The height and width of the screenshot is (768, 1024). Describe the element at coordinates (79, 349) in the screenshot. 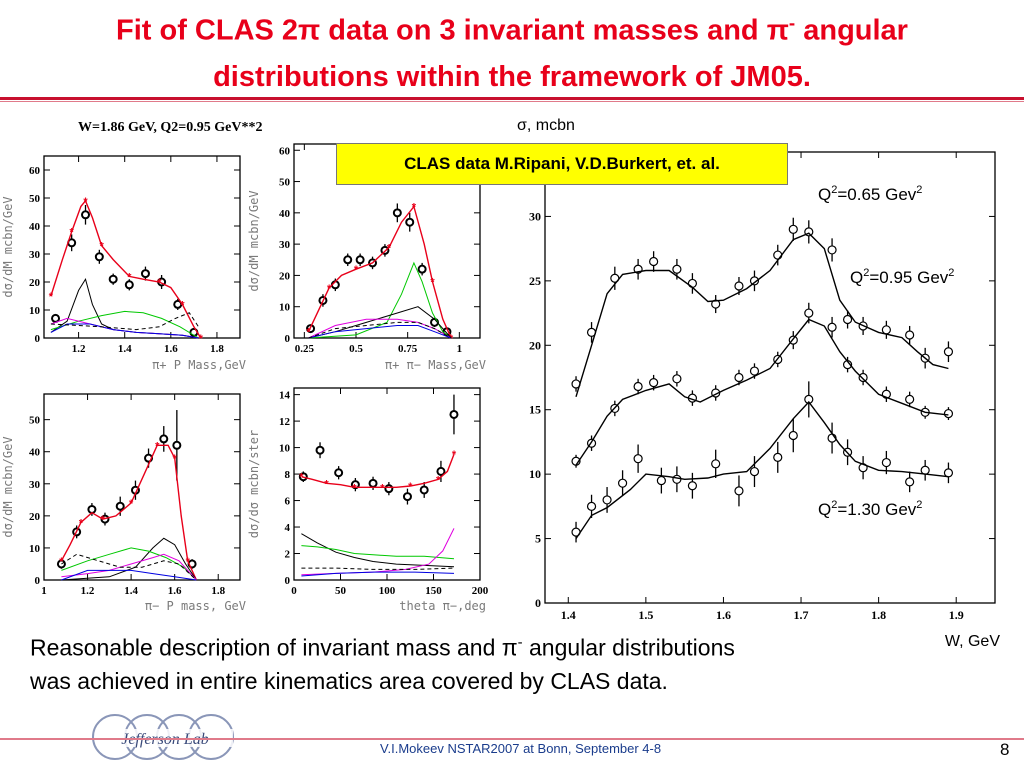

I see `x-tick-label: 1.2` at that location.